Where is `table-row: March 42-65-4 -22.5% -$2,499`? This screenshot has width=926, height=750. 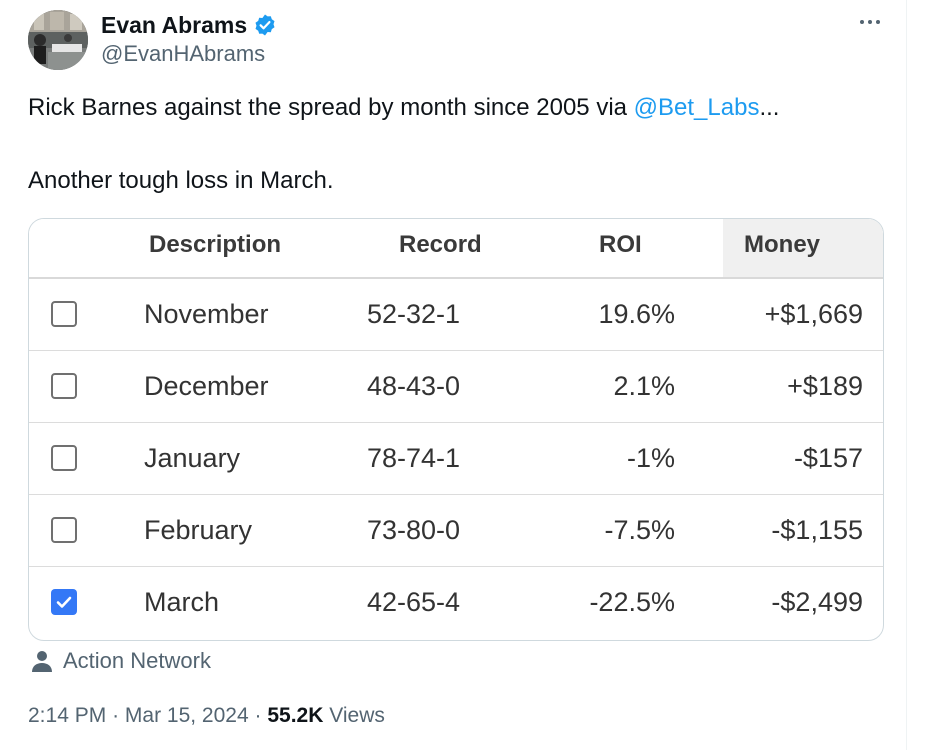 table-row: March 42-65-4 -22.5% -$2,499 is located at coordinates (456, 602).